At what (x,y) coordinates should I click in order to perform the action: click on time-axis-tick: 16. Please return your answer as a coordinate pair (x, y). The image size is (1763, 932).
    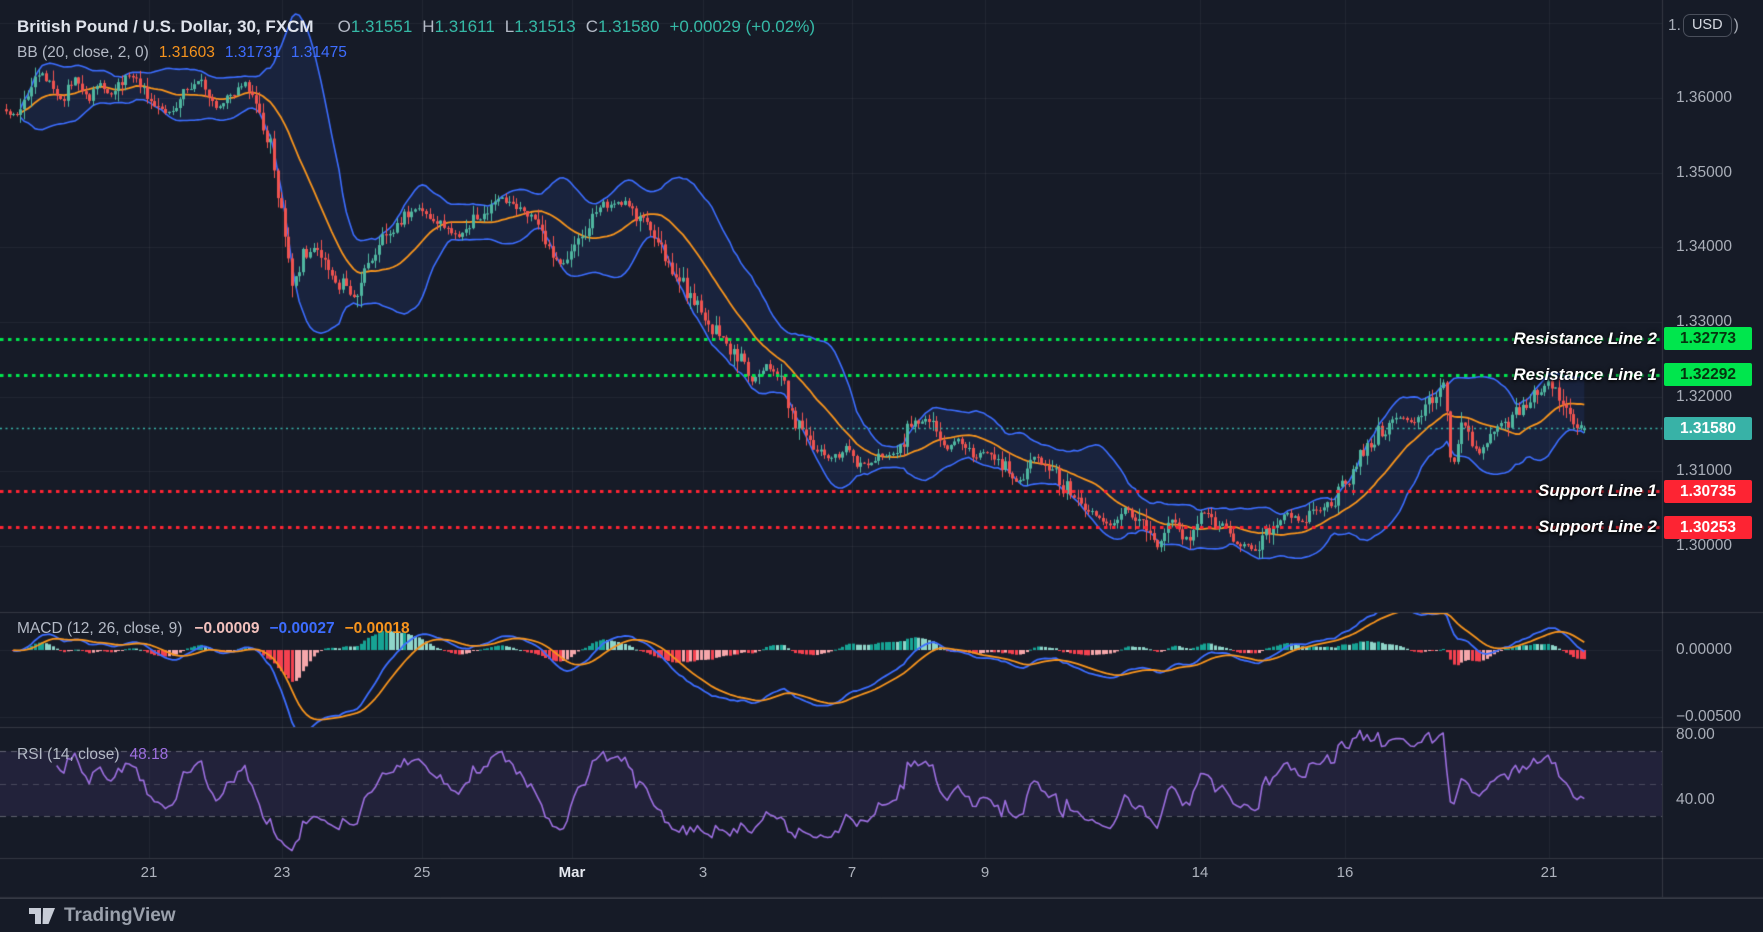
    Looking at the image, I should click on (1345, 872).